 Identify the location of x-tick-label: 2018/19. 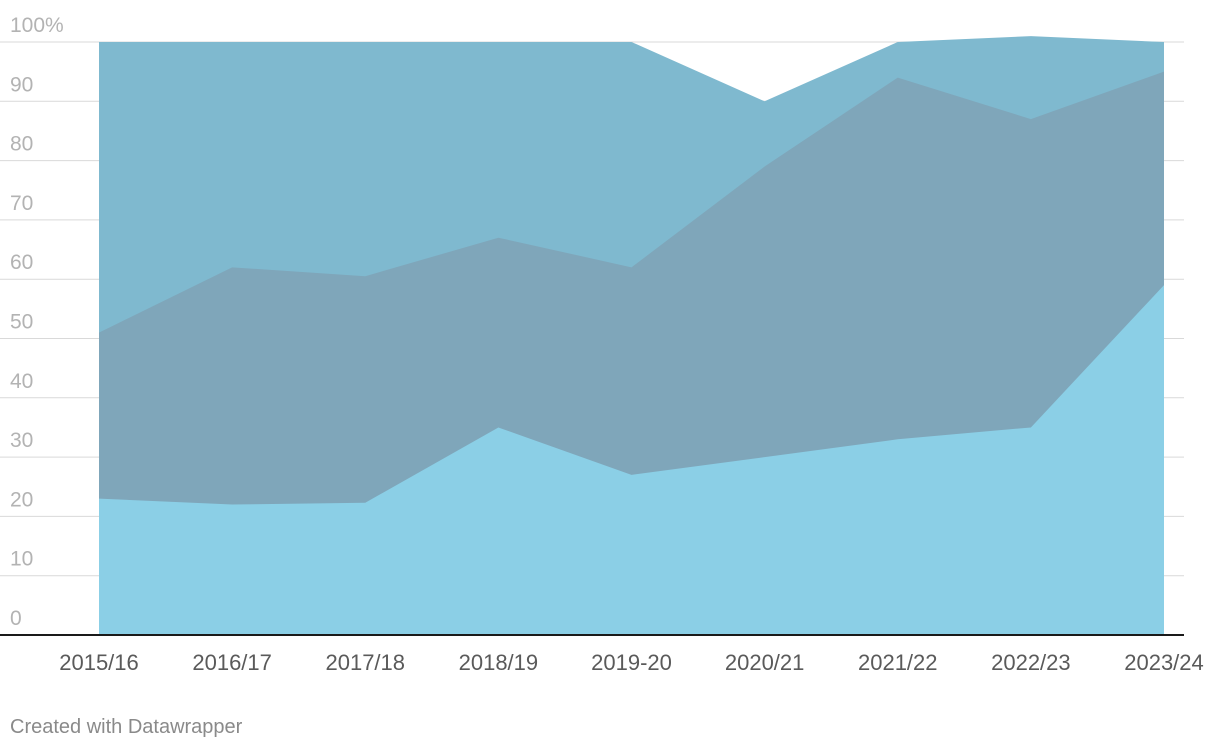
(499, 662).